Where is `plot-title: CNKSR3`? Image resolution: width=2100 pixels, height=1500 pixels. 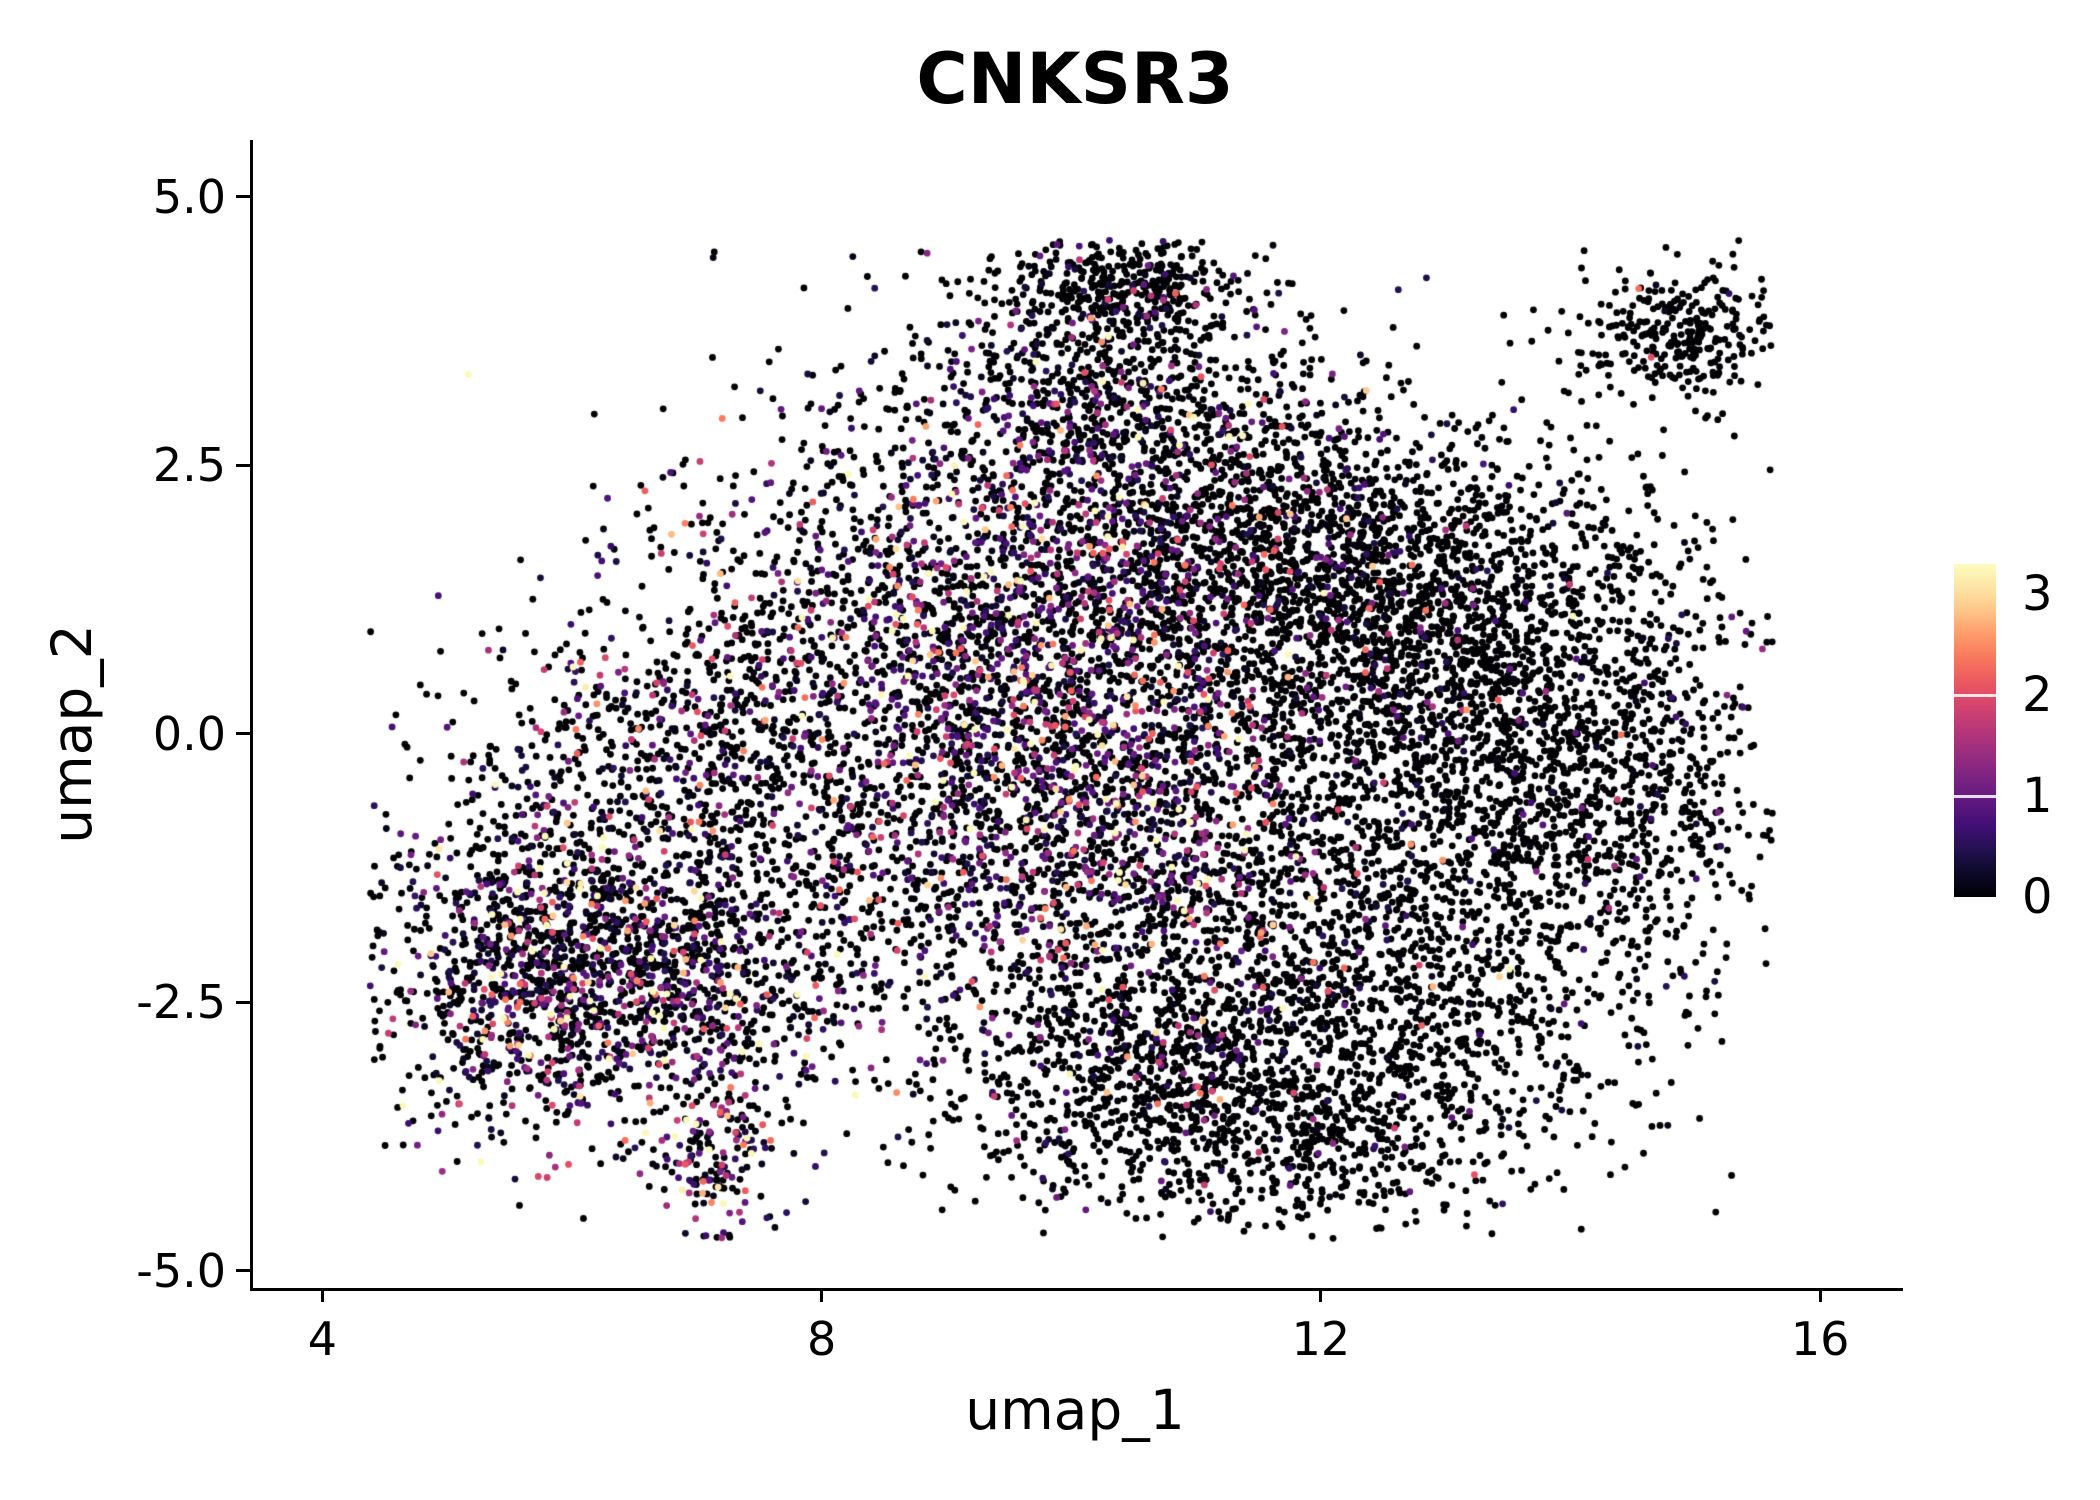
plot-title: CNKSR3 is located at coordinates (1075, 79).